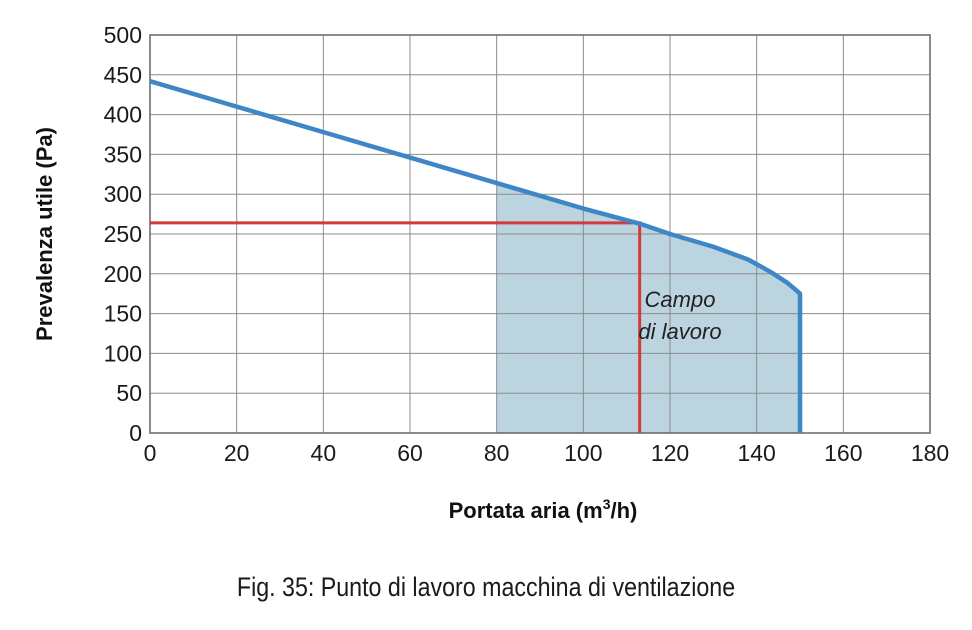 This screenshot has height=630, width=972. What do you see at coordinates (123, 154) in the screenshot?
I see `y-tick-label: 350` at bounding box center [123, 154].